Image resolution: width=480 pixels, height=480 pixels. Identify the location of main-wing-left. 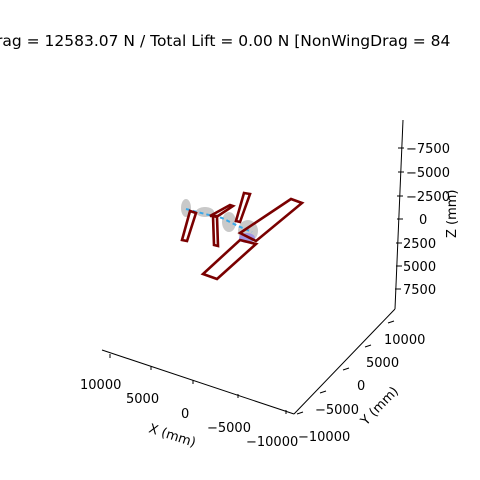
(229, 259).